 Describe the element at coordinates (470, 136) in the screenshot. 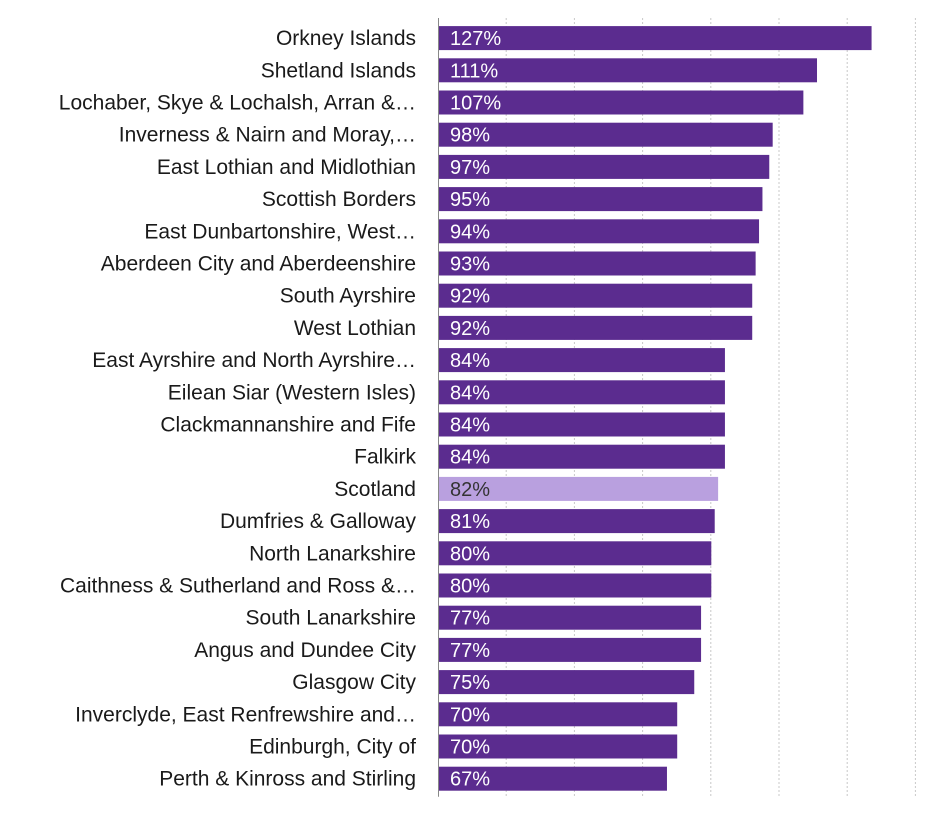

I see `bar-value-label: 98%` at that location.